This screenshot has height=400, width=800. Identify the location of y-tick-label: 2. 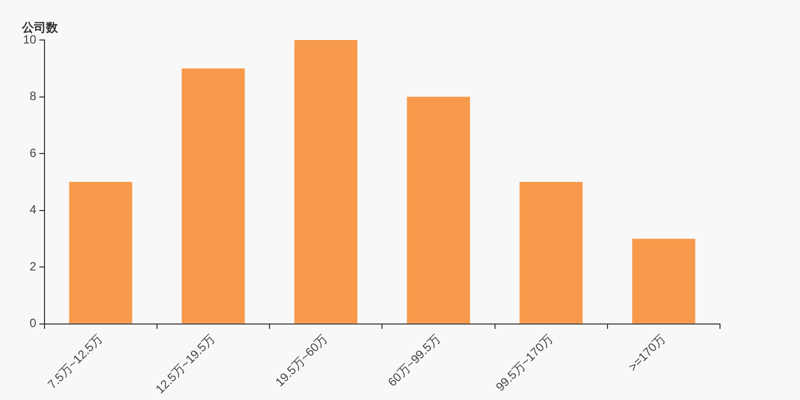
(33, 266).